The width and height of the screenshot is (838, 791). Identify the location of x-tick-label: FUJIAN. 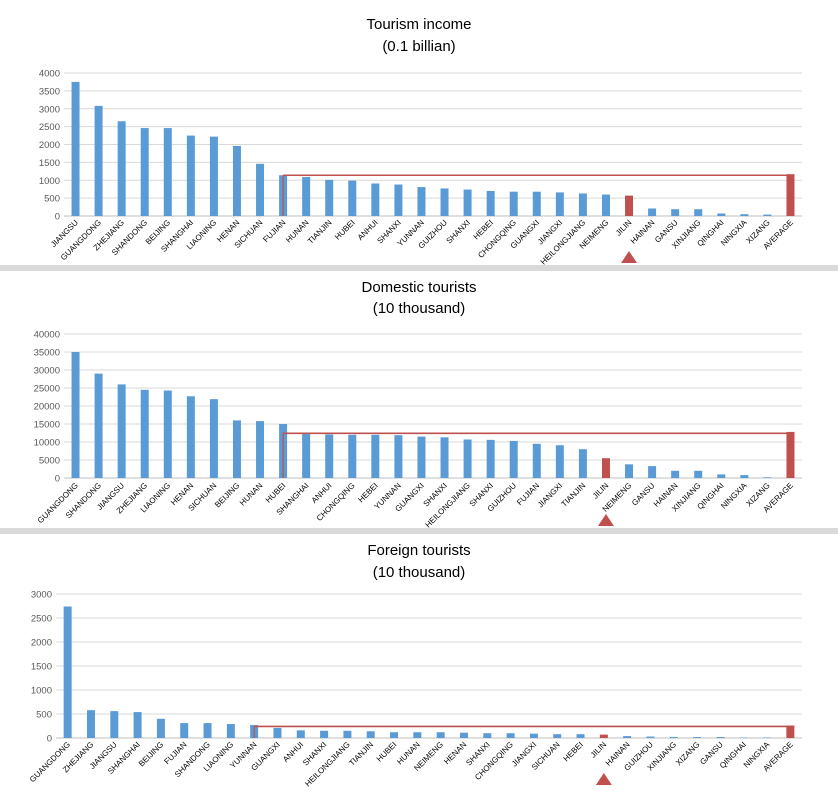
(274, 231).